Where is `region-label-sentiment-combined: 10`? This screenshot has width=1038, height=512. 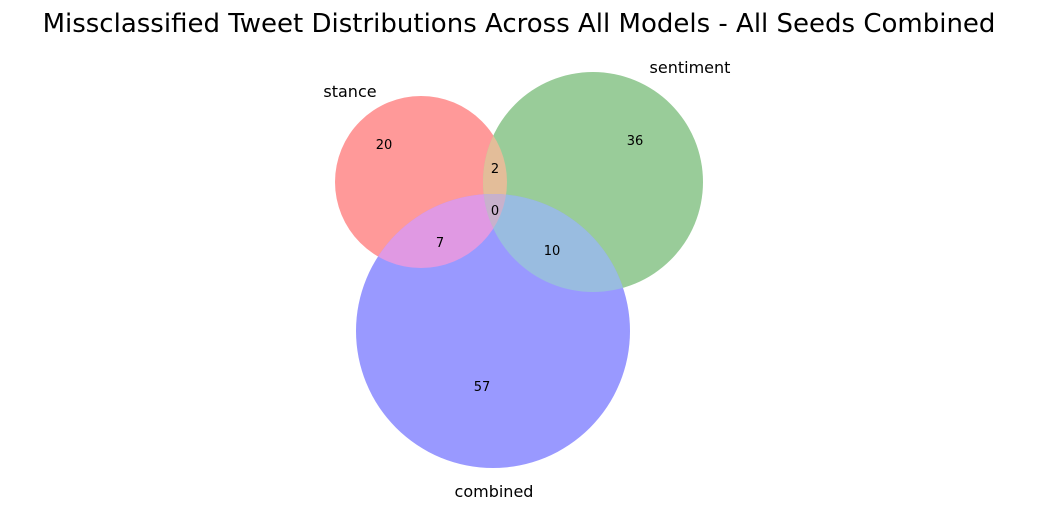
region-label-sentiment-combined: 10 is located at coordinates (552, 251).